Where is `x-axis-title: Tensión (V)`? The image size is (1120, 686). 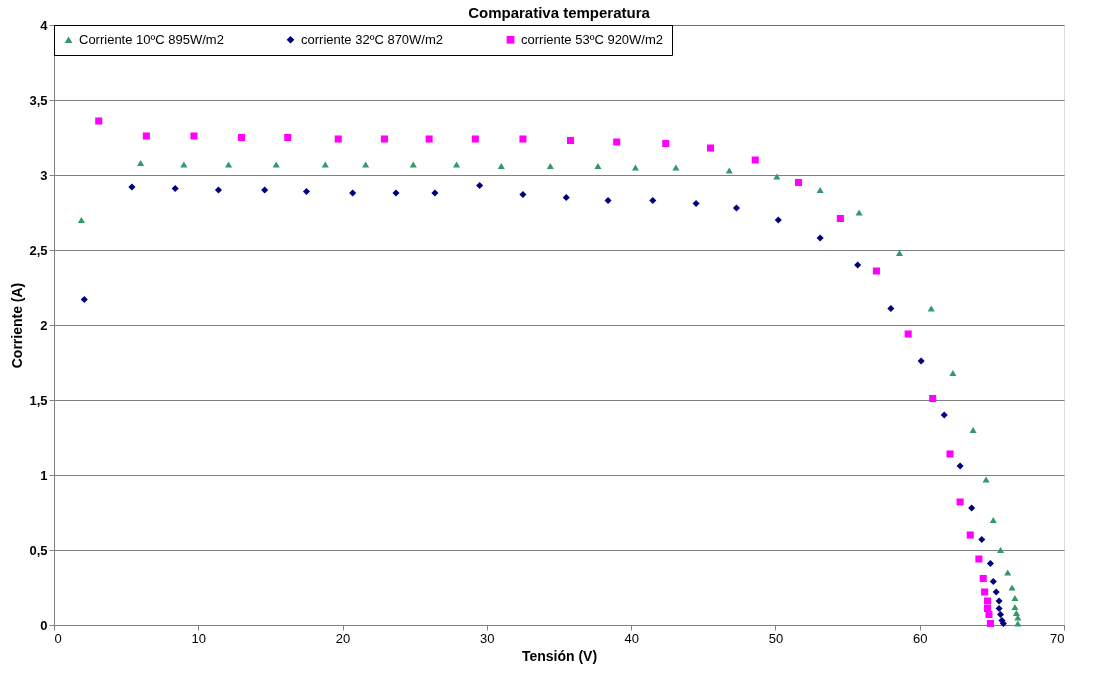 x-axis-title: Tensión (V) is located at coordinates (559, 655).